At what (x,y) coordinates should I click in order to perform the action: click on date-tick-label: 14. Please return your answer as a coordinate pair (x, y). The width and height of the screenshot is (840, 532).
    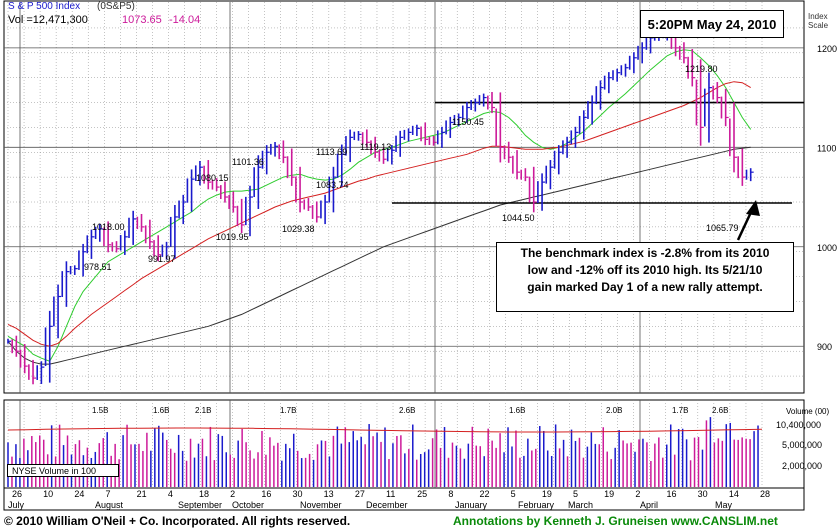
    Looking at the image, I should click on (734, 494).